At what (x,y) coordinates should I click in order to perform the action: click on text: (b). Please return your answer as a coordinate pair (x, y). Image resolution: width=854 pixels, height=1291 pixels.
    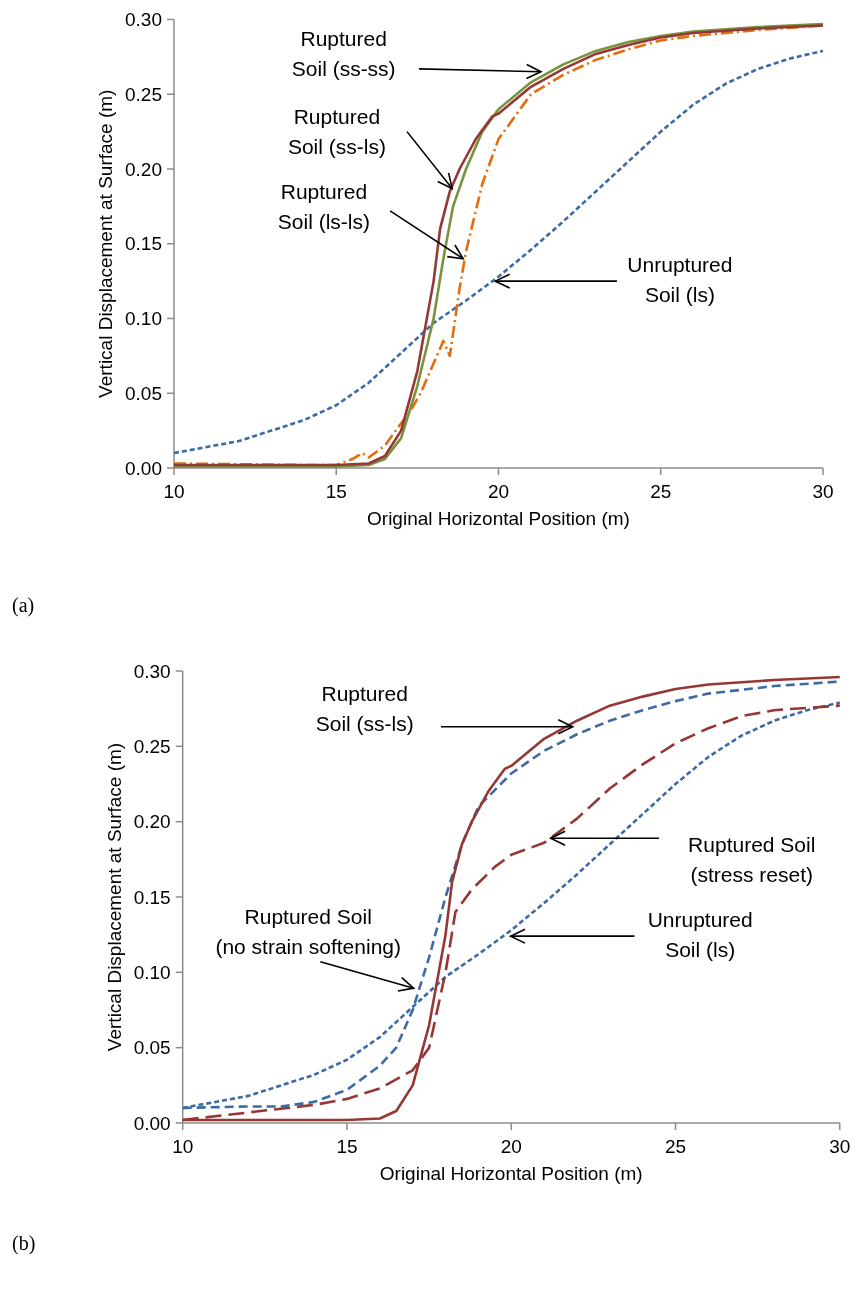
    Looking at the image, I should click on (24, 1243).